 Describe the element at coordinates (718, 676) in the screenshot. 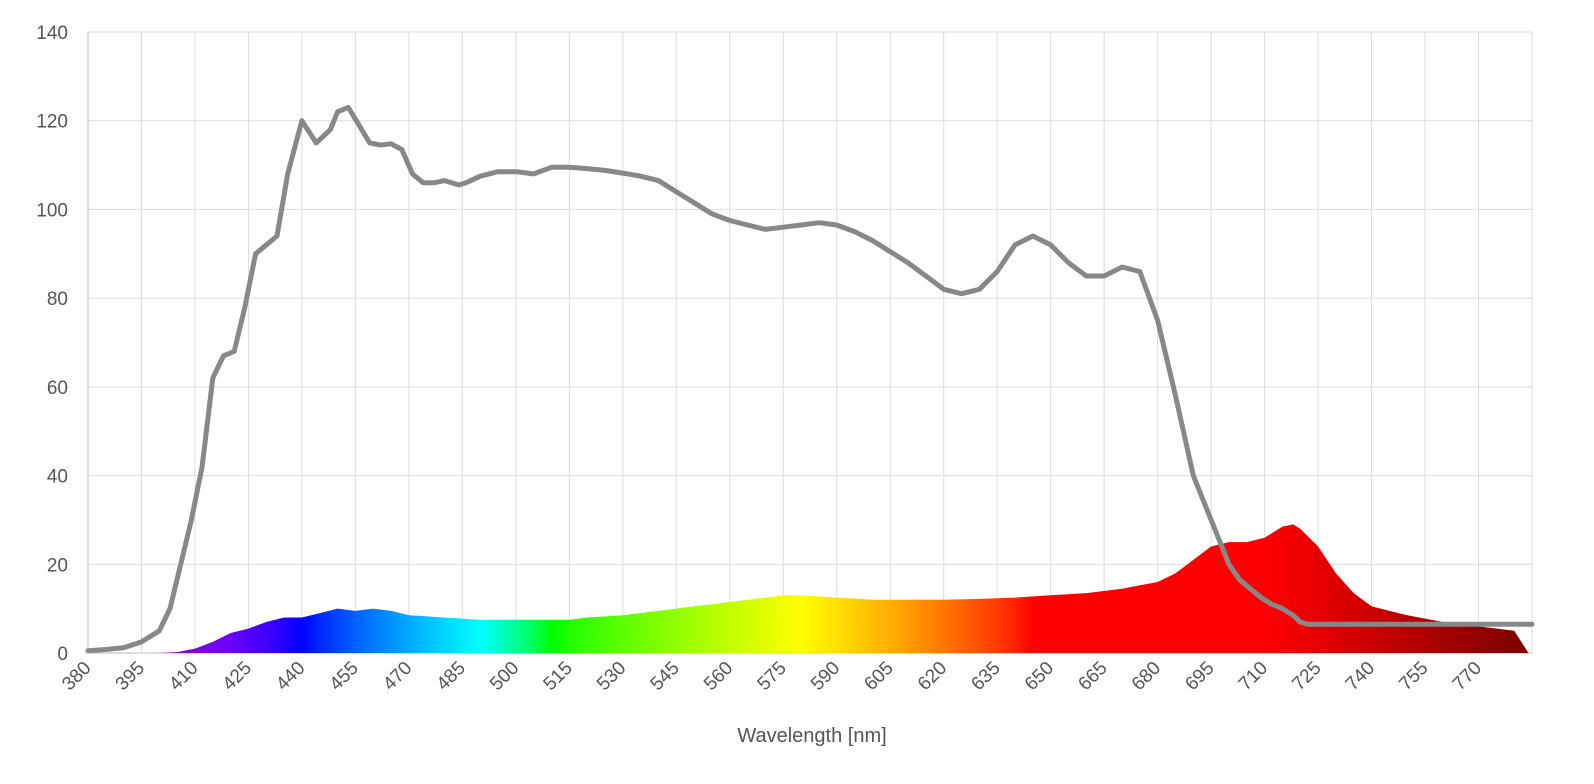

I see `x-tick-label: 560` at that location.